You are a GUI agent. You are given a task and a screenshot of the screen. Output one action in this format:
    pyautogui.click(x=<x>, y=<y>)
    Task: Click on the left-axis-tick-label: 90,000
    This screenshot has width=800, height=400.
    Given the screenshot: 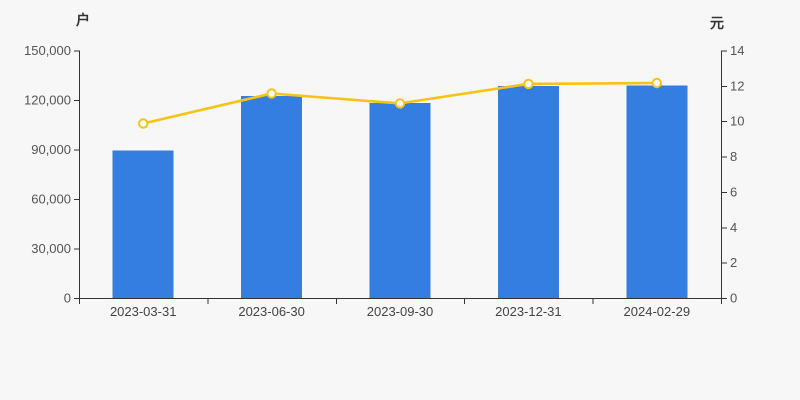 What is the action you would take?
    pyautogui.click(x=51, y=149)
    